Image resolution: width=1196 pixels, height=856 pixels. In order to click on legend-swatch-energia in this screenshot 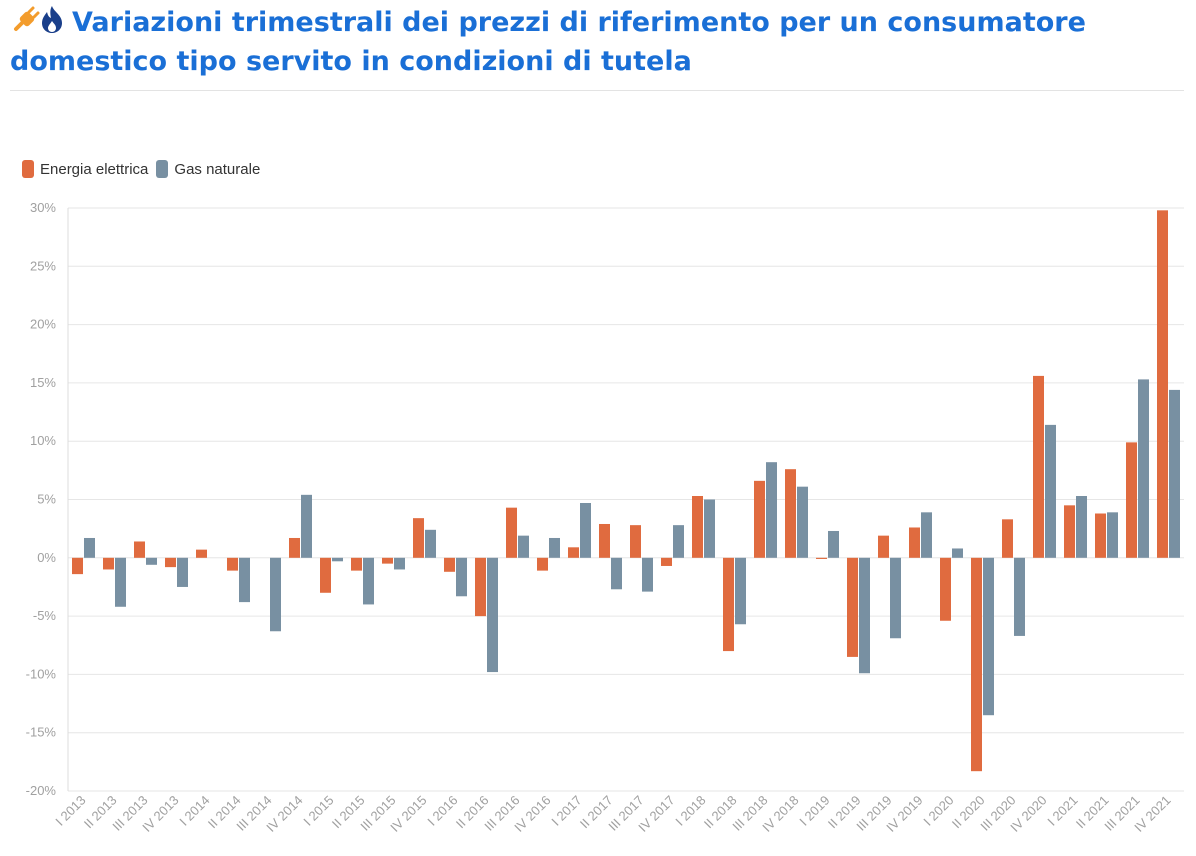, I will do `click(28, 169)`.